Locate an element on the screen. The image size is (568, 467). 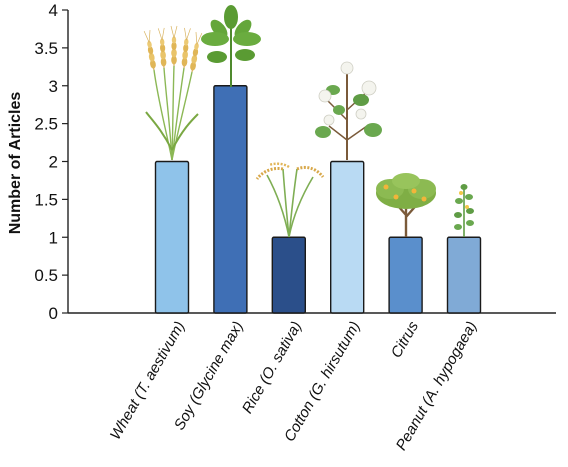
y-axis-title: Number of Articles is located at coordinates (15, 163).